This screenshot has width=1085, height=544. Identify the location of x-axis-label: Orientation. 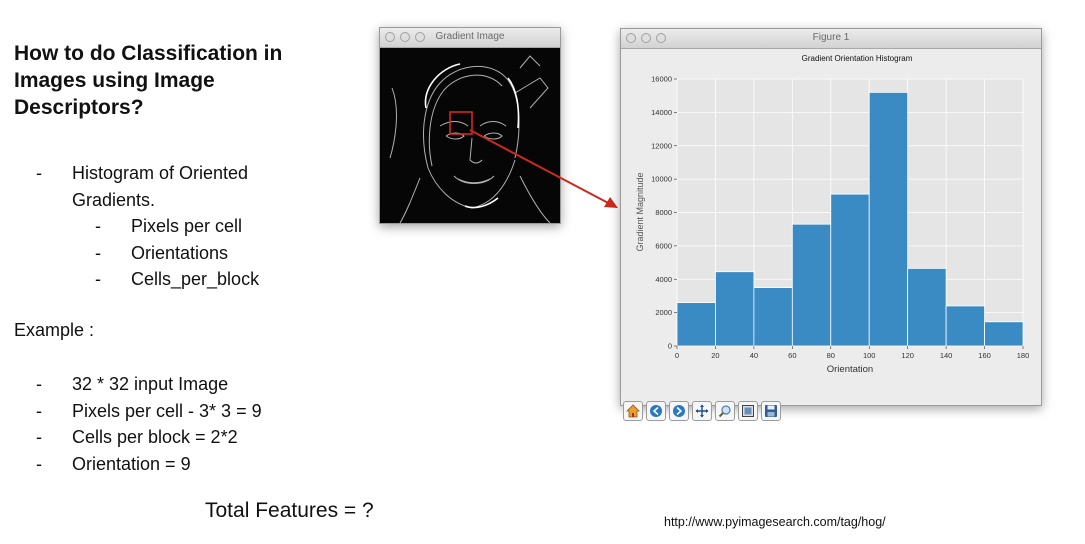
(850, 369).